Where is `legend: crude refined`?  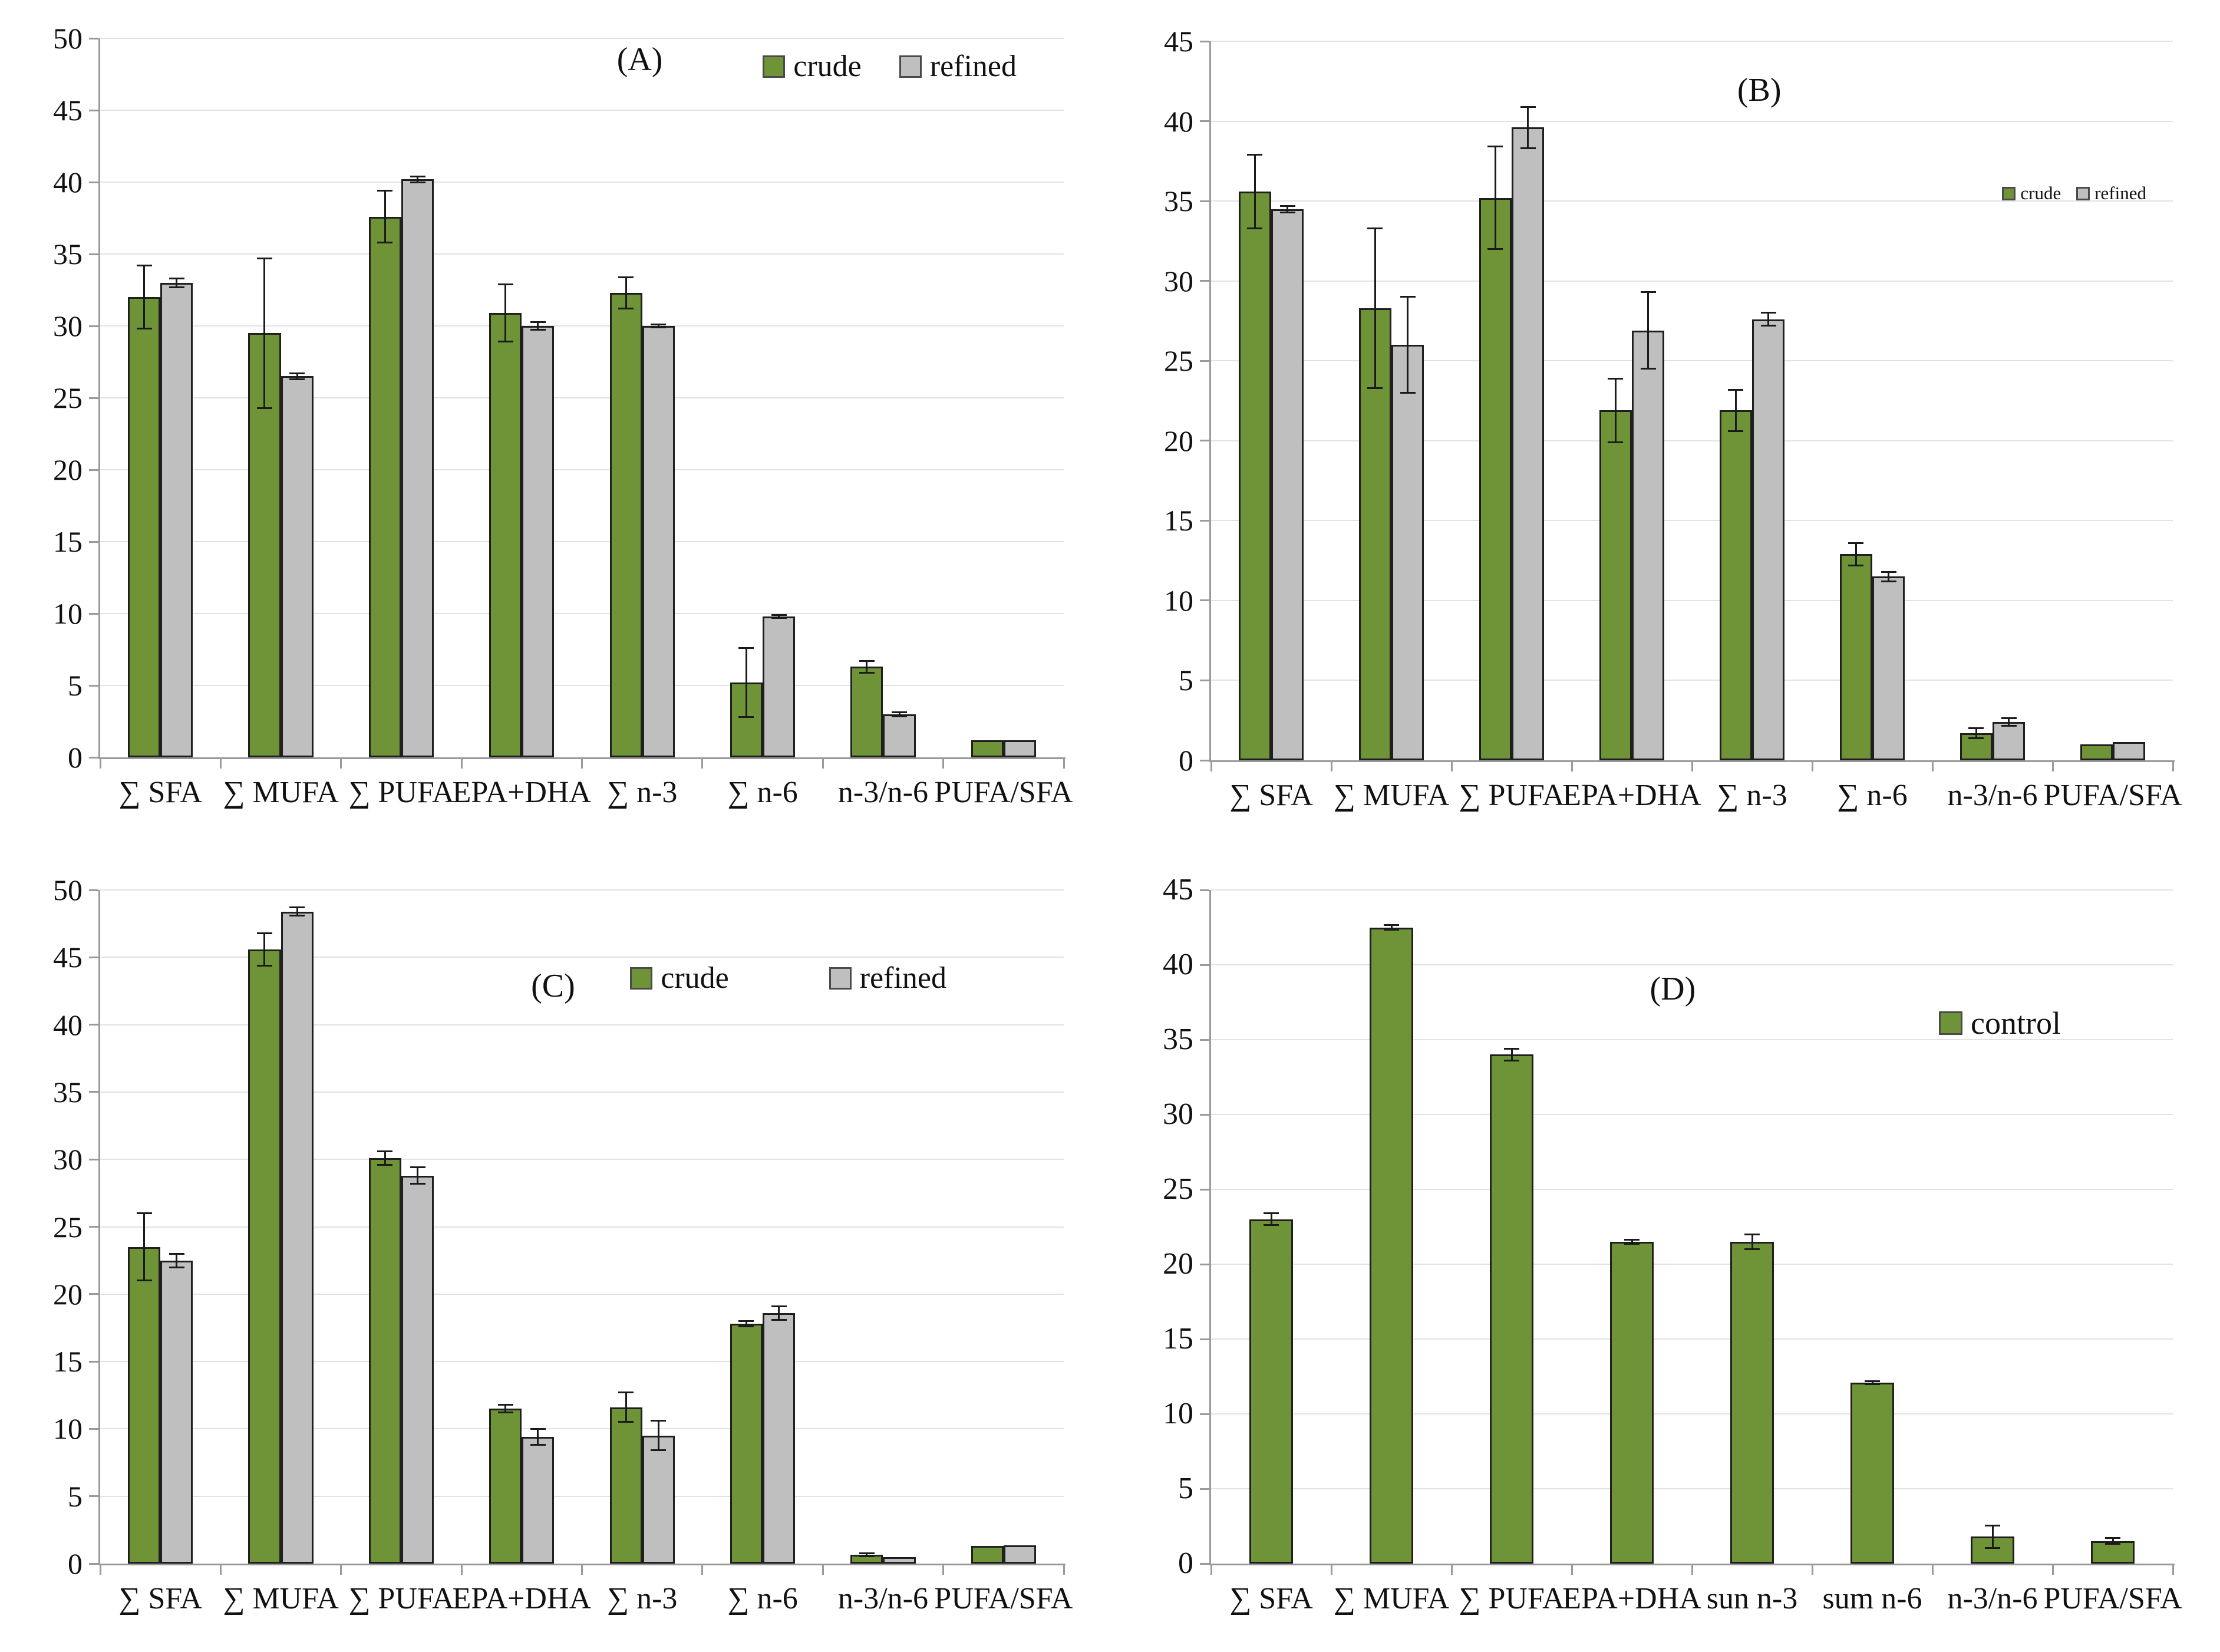
legend: crude refined is located at coordinates (890, 66).